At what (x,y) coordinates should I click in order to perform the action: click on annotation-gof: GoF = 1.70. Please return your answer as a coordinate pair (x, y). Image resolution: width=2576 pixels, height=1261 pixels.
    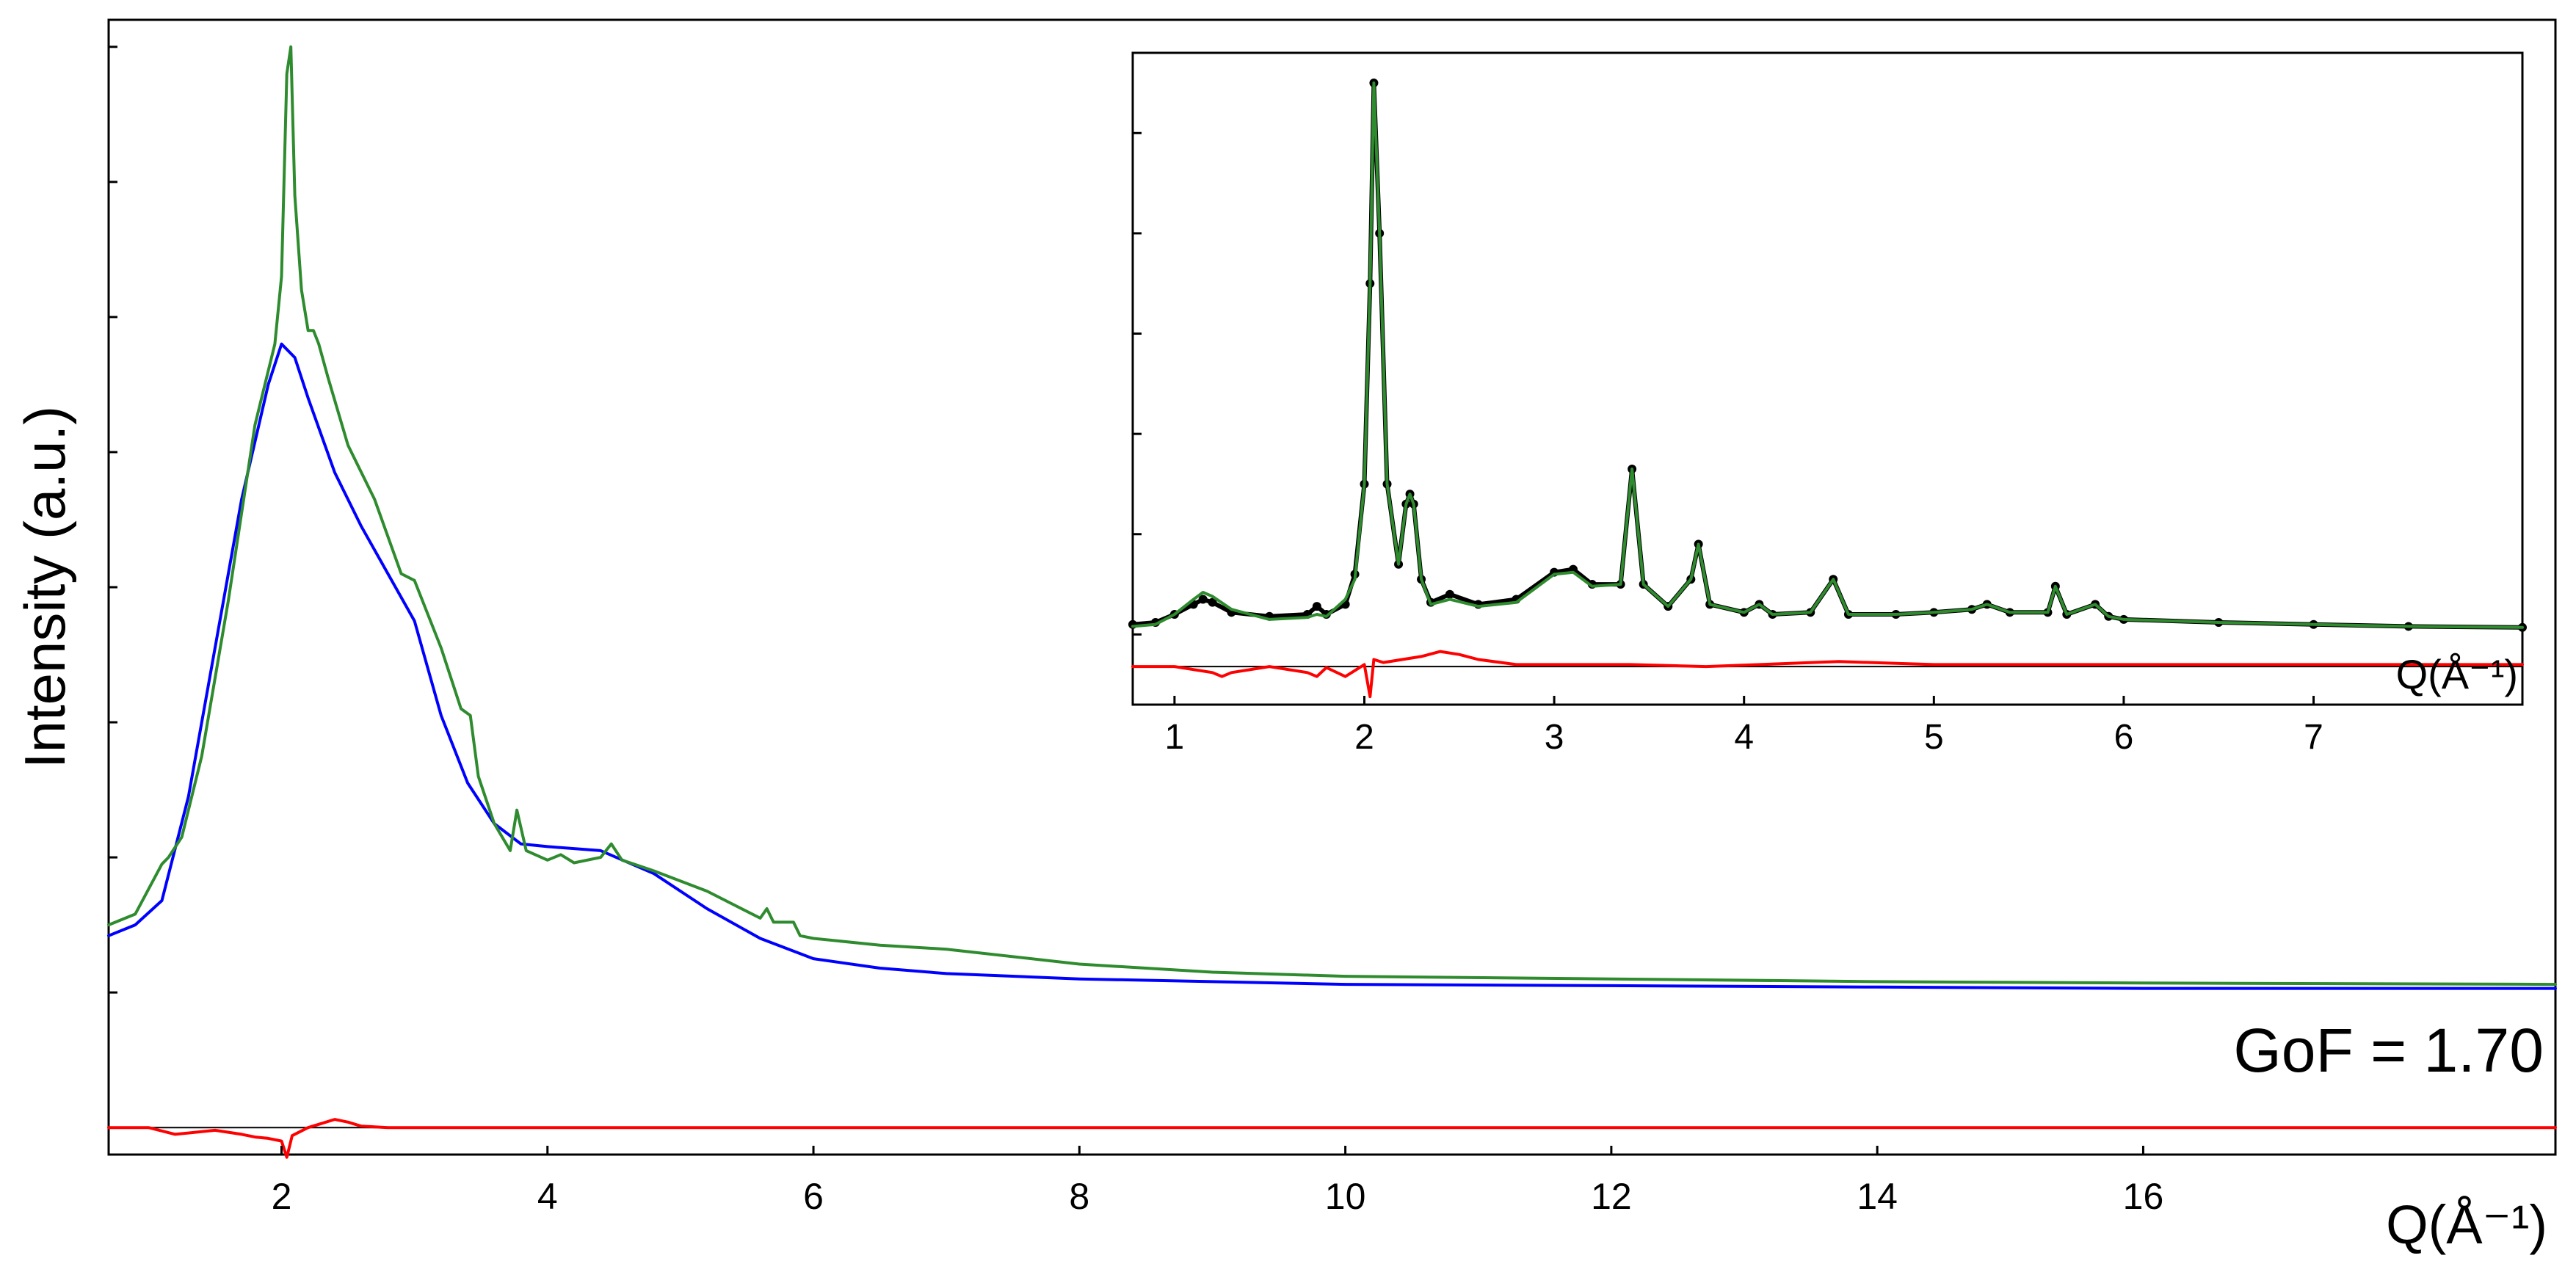
    Looking at the image, I should click on (2388, 1050).